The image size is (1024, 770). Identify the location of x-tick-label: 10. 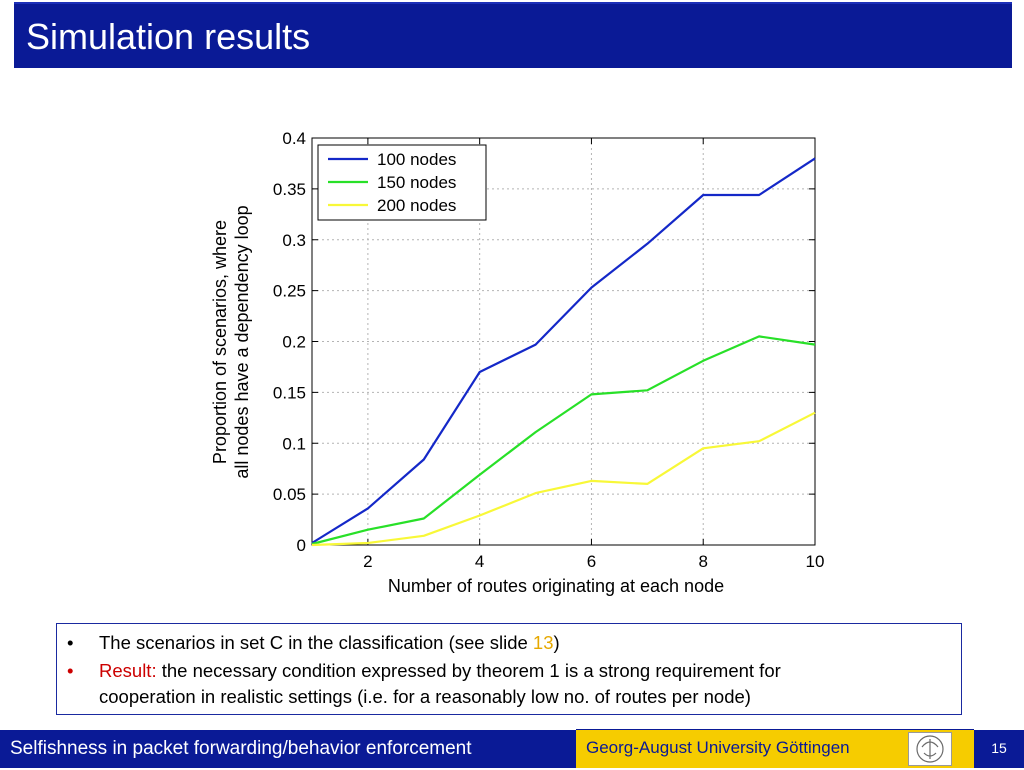
(815, 561).